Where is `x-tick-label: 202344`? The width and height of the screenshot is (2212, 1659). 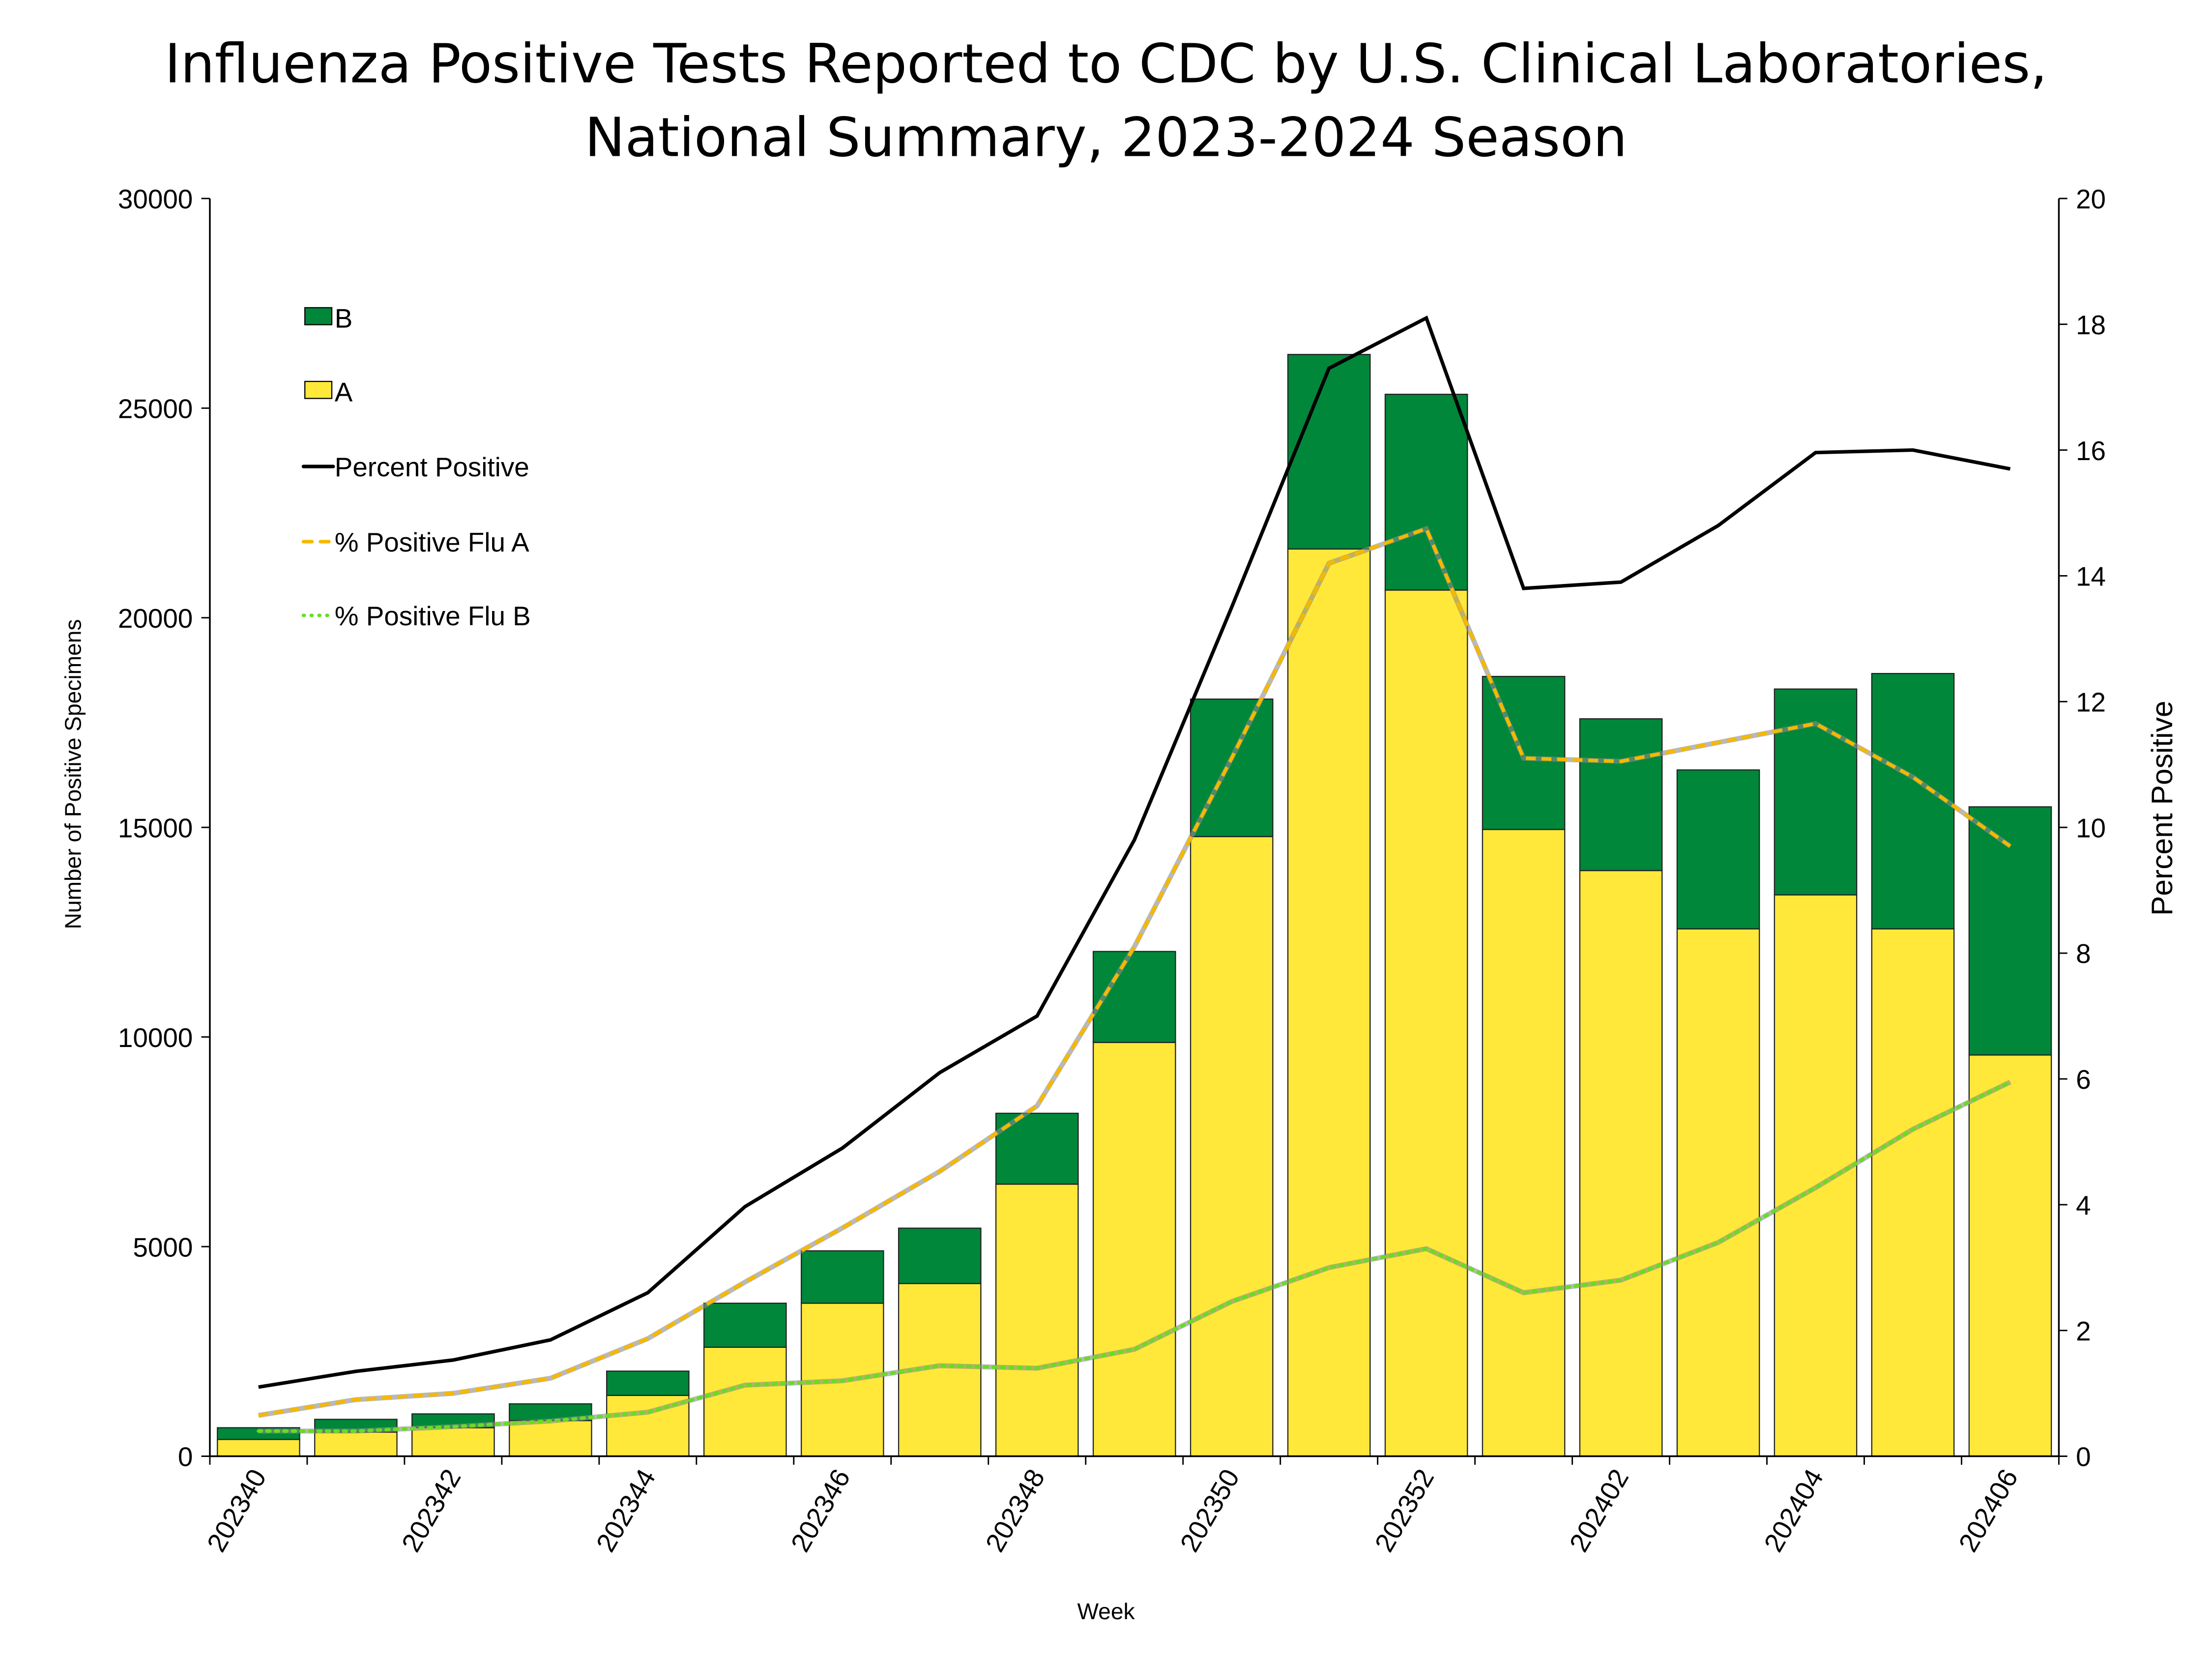 x-tick-label: 202344 is located at coordinates (625, 1511).